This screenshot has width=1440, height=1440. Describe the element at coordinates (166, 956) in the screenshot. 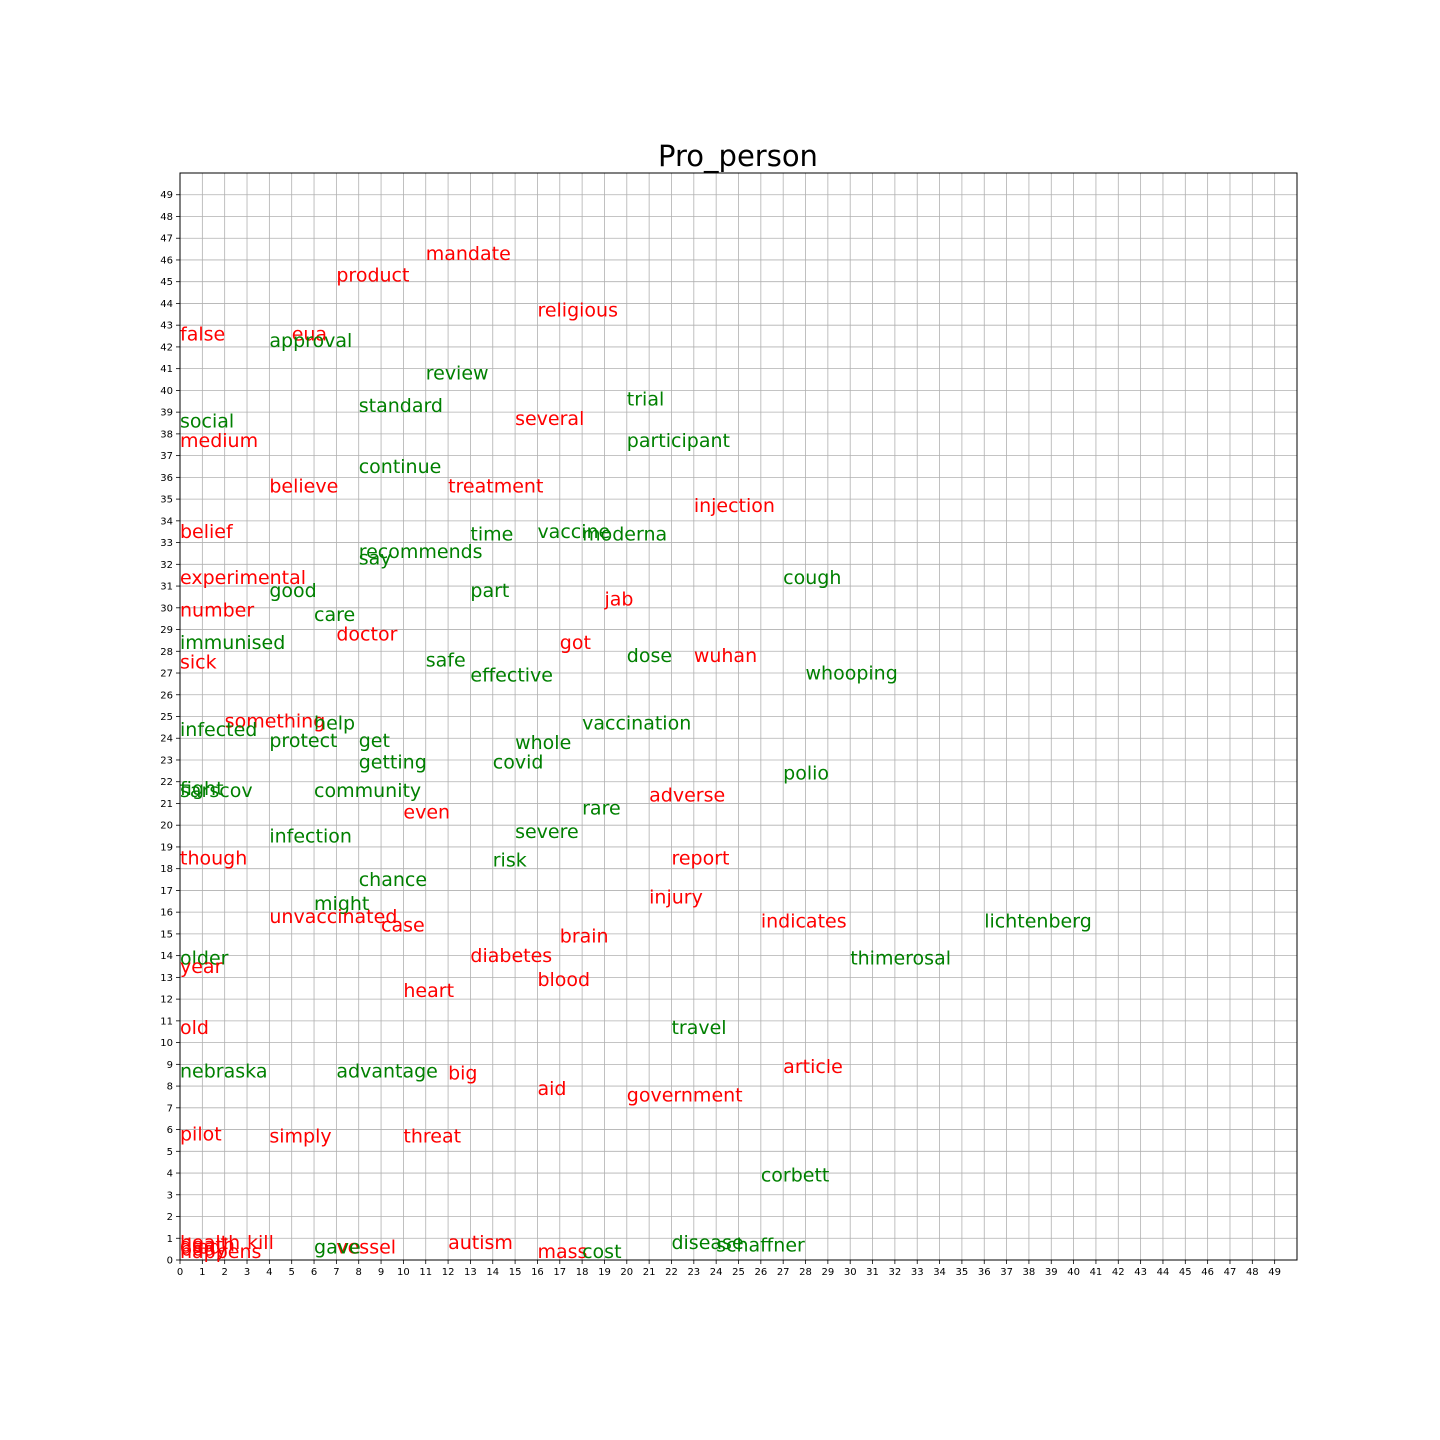

I see `y-tick-label: 14` at that location.